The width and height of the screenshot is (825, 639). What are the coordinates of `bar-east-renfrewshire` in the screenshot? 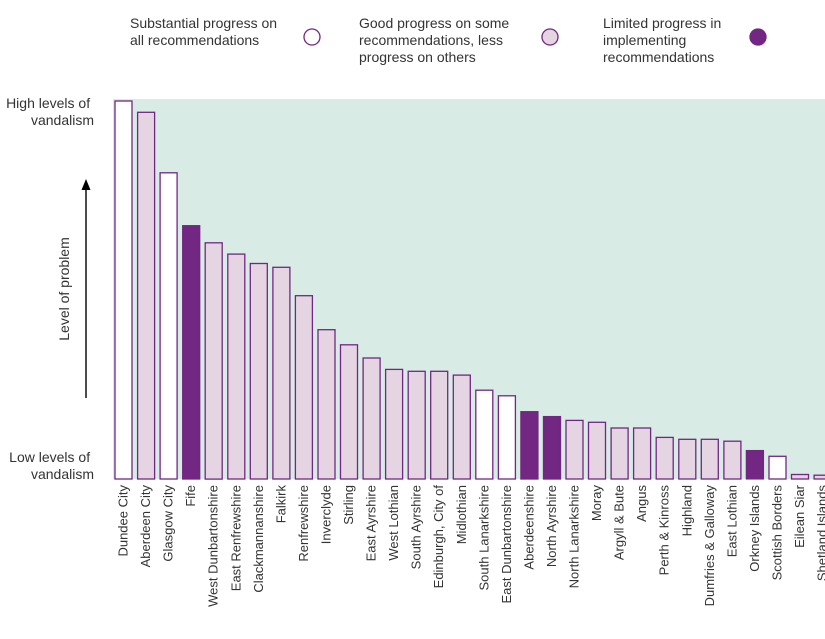 It's located at (236, 366).